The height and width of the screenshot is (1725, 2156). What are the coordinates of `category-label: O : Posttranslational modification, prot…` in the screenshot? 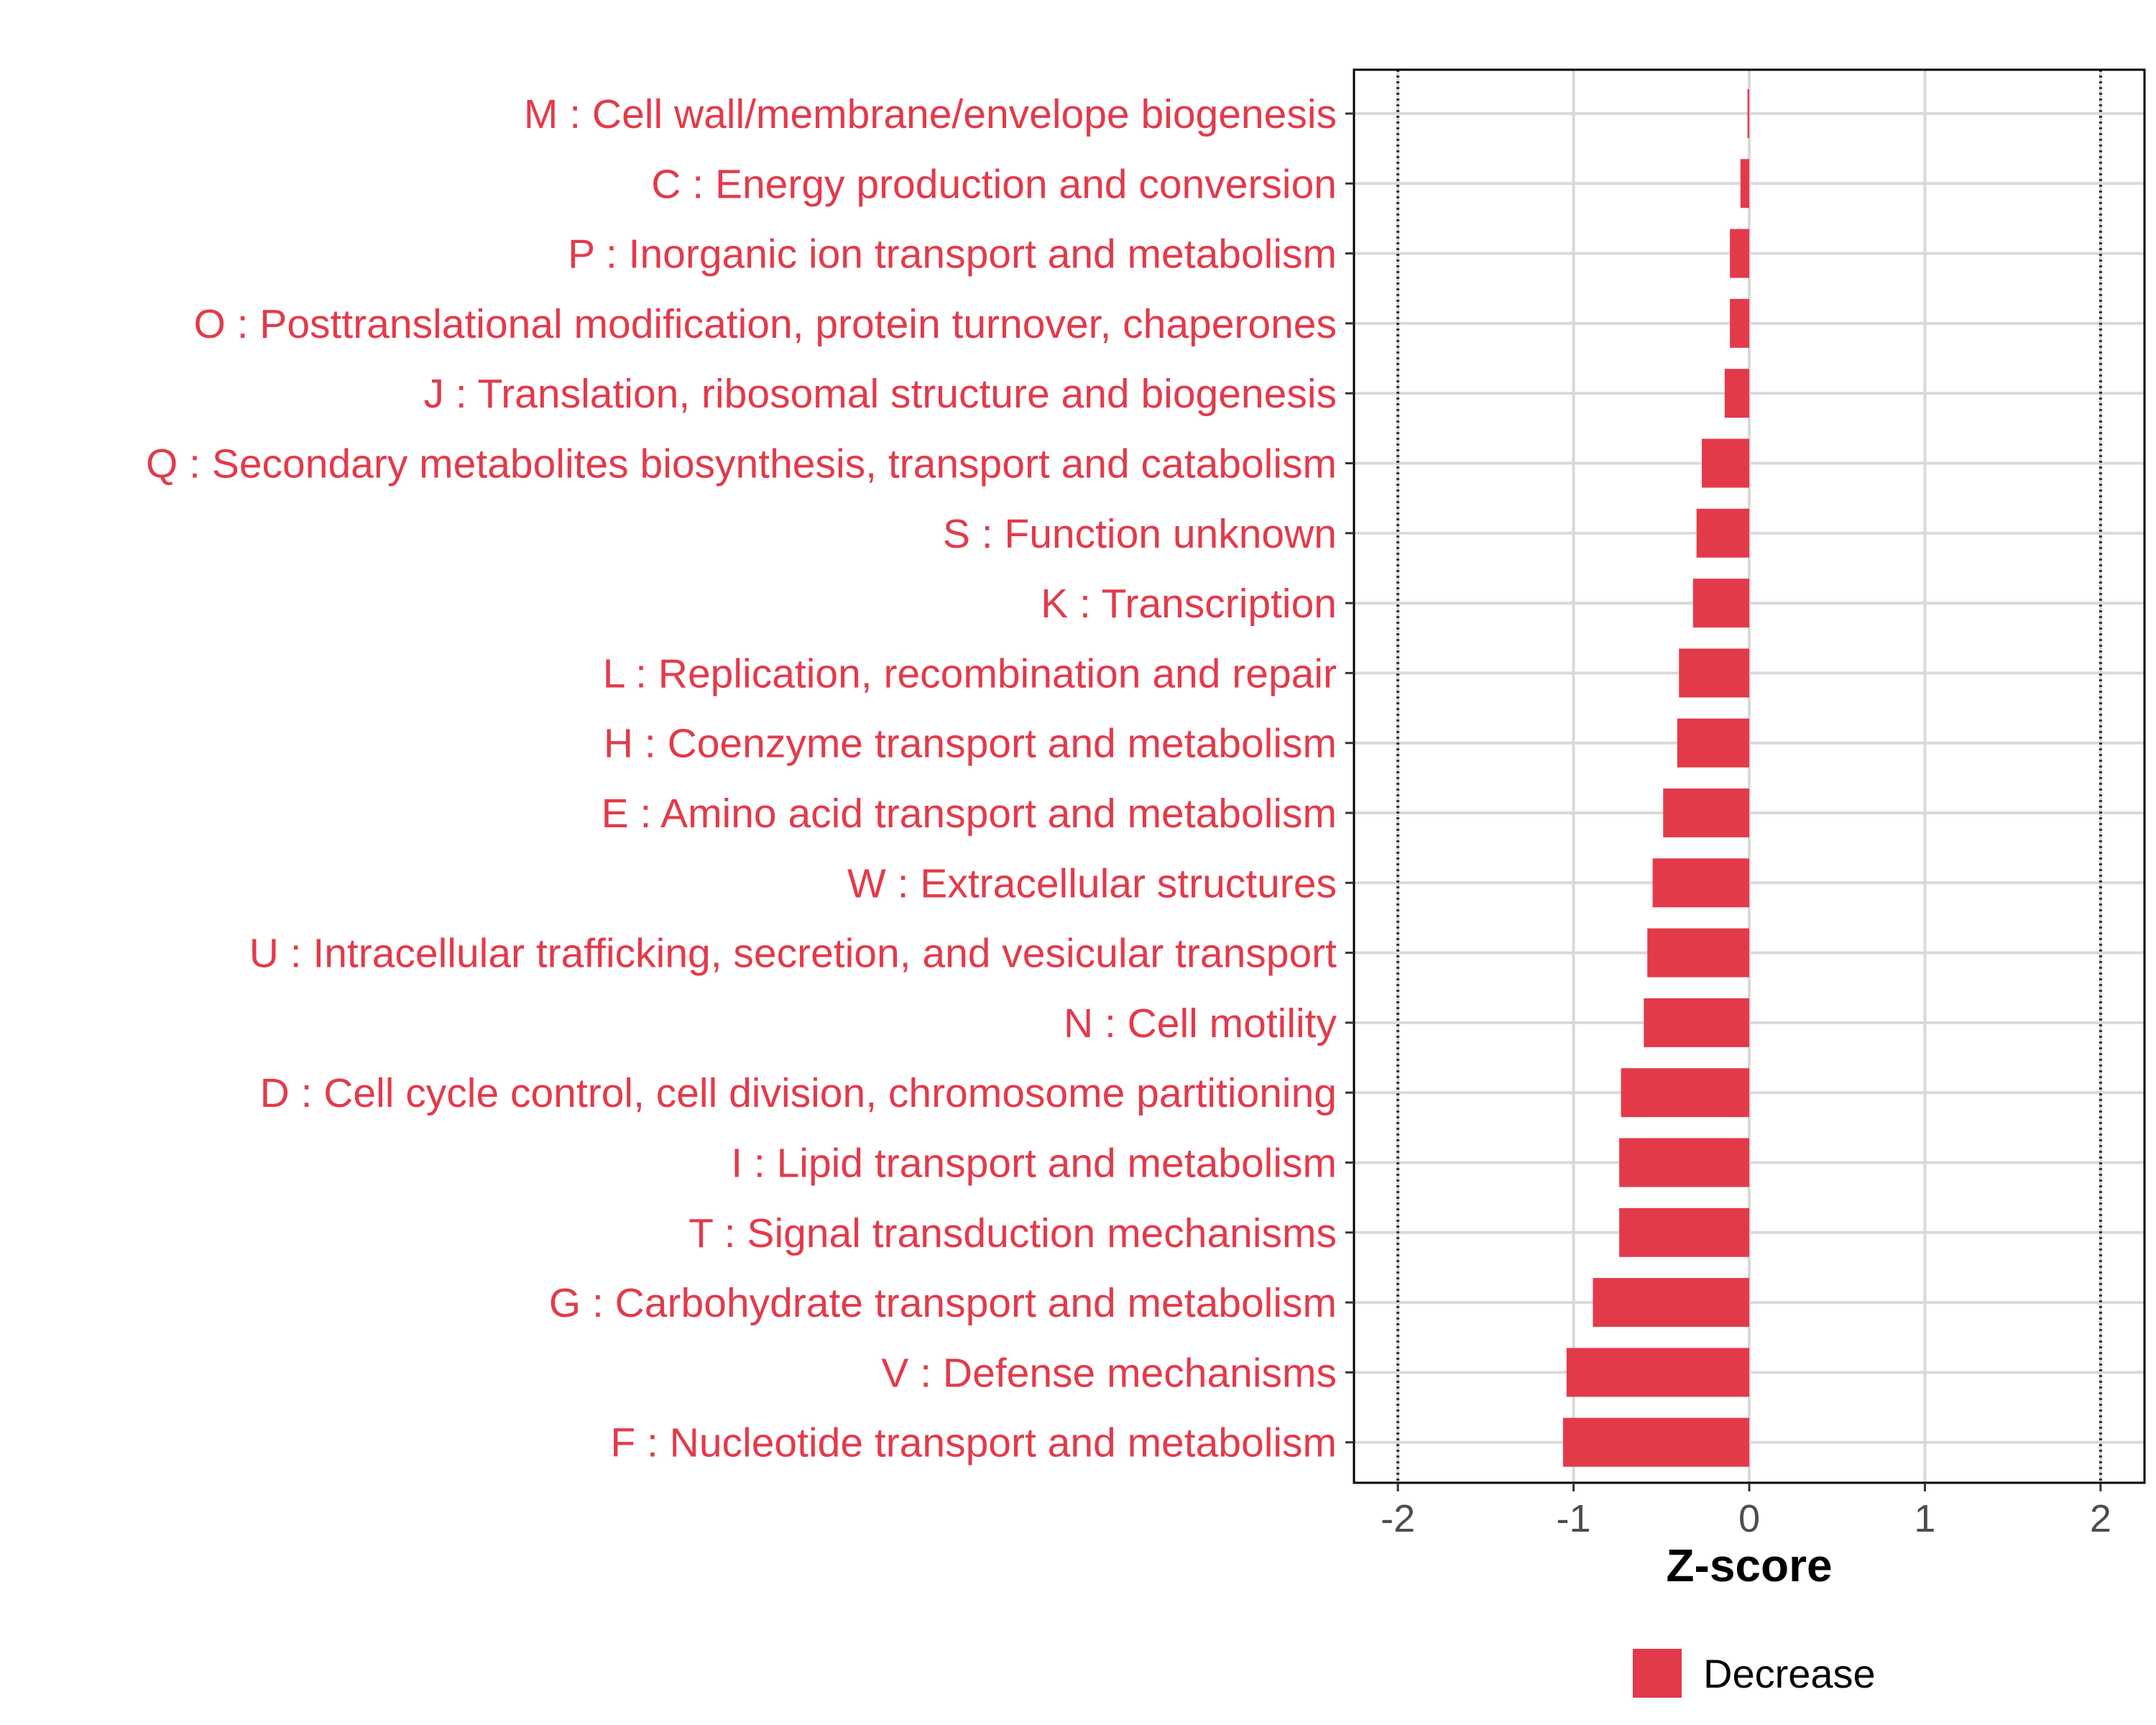 It's located at (765, 324).